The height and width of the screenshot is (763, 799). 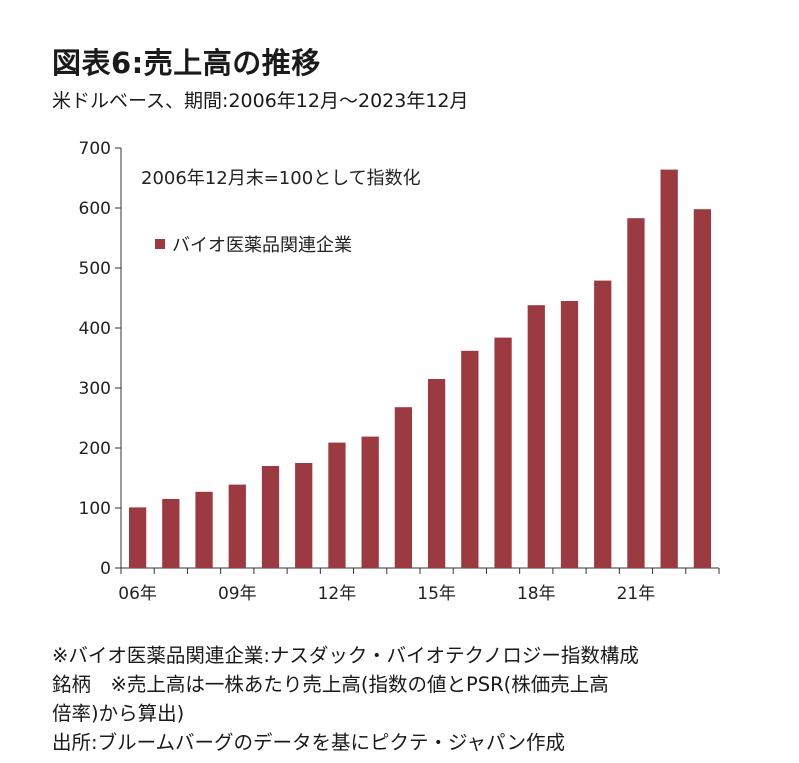 I want to click on y-tick-label: 700, so click(x=95, y=149).